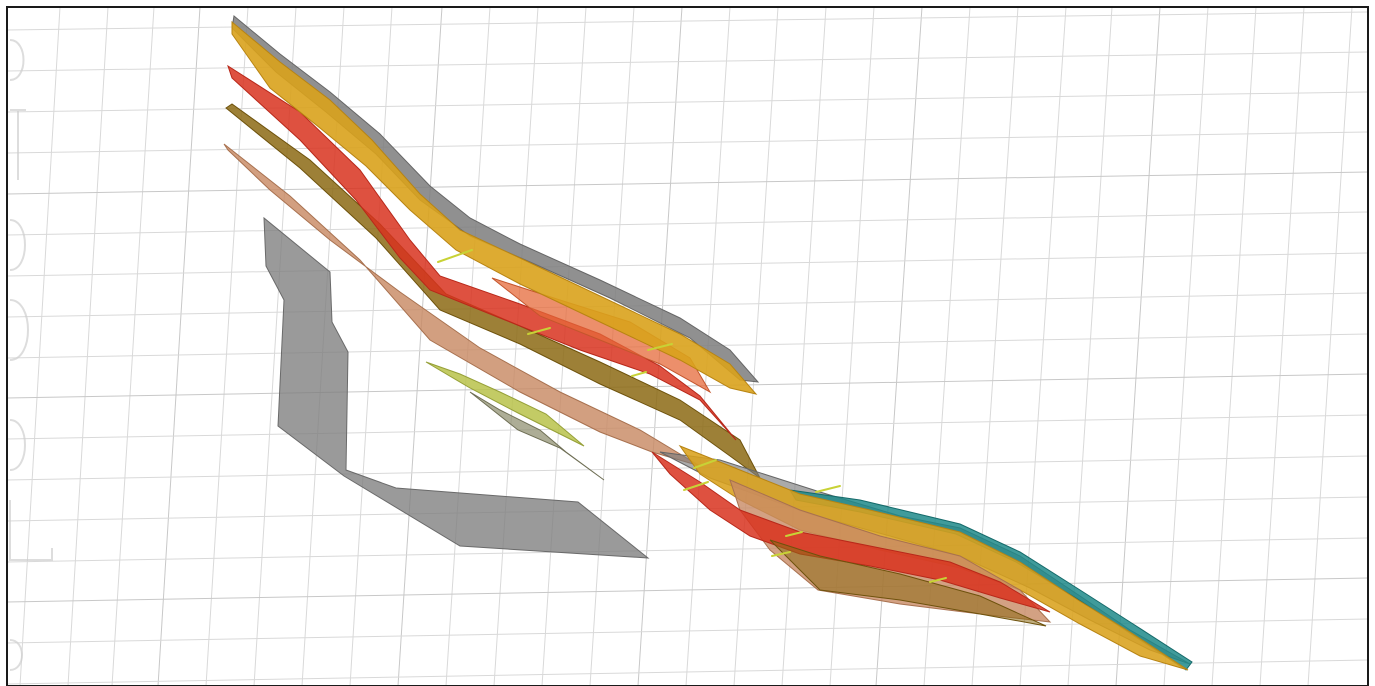 The height and width of the screenshot is (686, 1375). Describe the element at coordinates (31, 355) in the screenshot. I see `watermark-outline` at that location.